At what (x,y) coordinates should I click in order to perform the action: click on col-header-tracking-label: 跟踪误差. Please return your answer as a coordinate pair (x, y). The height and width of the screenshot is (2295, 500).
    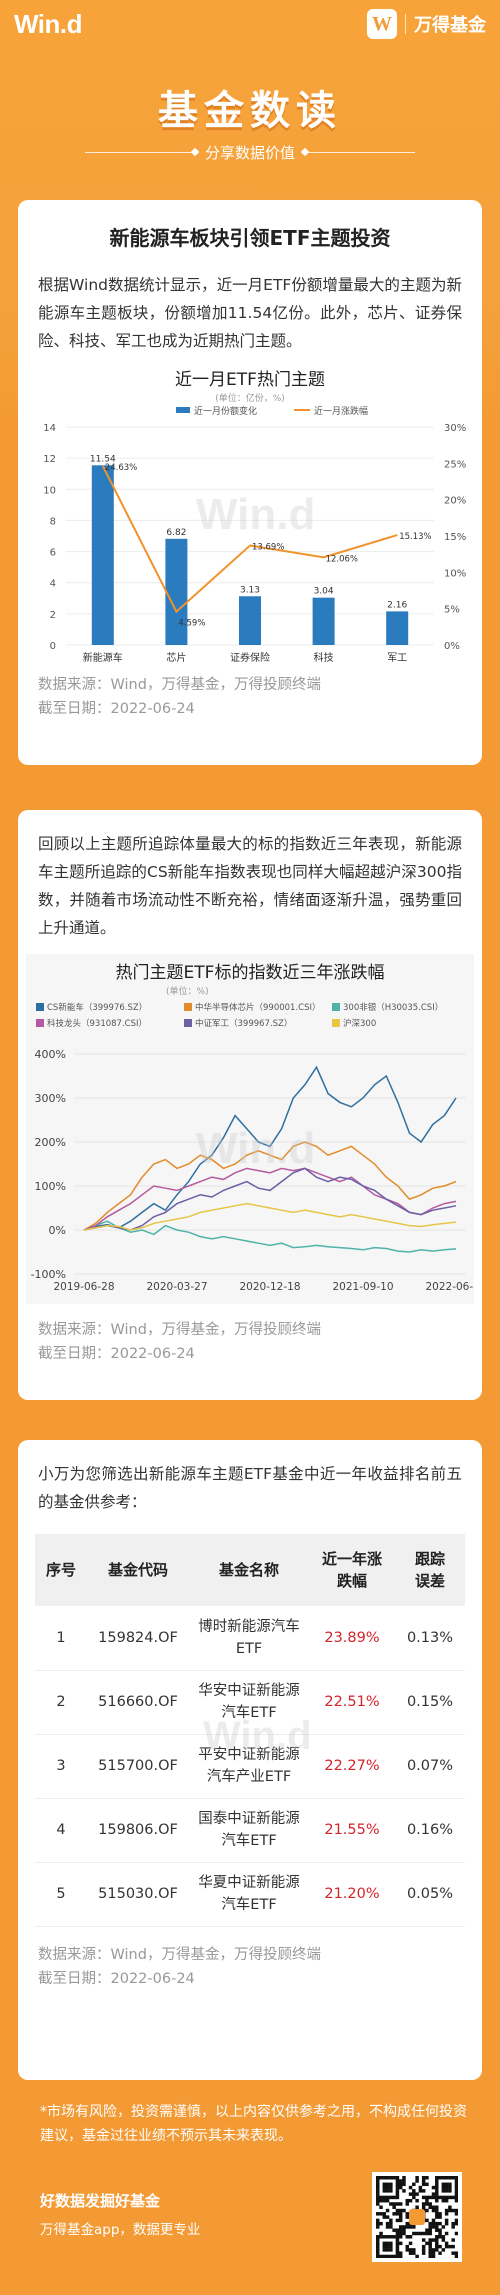
    Looking at the image, I should click on (429, 1570).